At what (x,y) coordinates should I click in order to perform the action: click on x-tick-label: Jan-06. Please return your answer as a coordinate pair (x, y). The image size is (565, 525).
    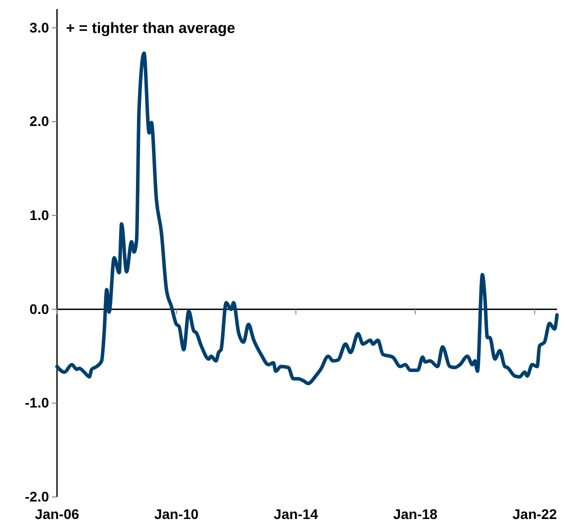
    Looking at the image, I should click on (57, 514).